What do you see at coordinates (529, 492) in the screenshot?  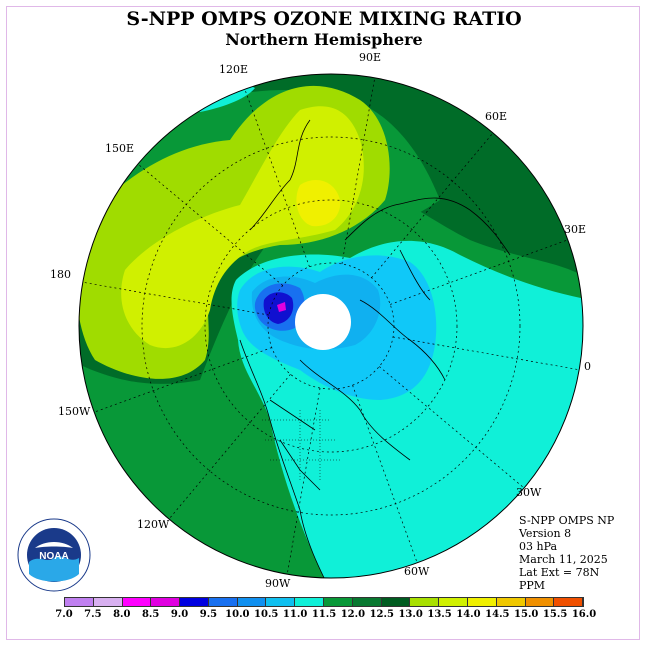 I see `lon-label-30w: 30W` at bounding box center [529, 492].